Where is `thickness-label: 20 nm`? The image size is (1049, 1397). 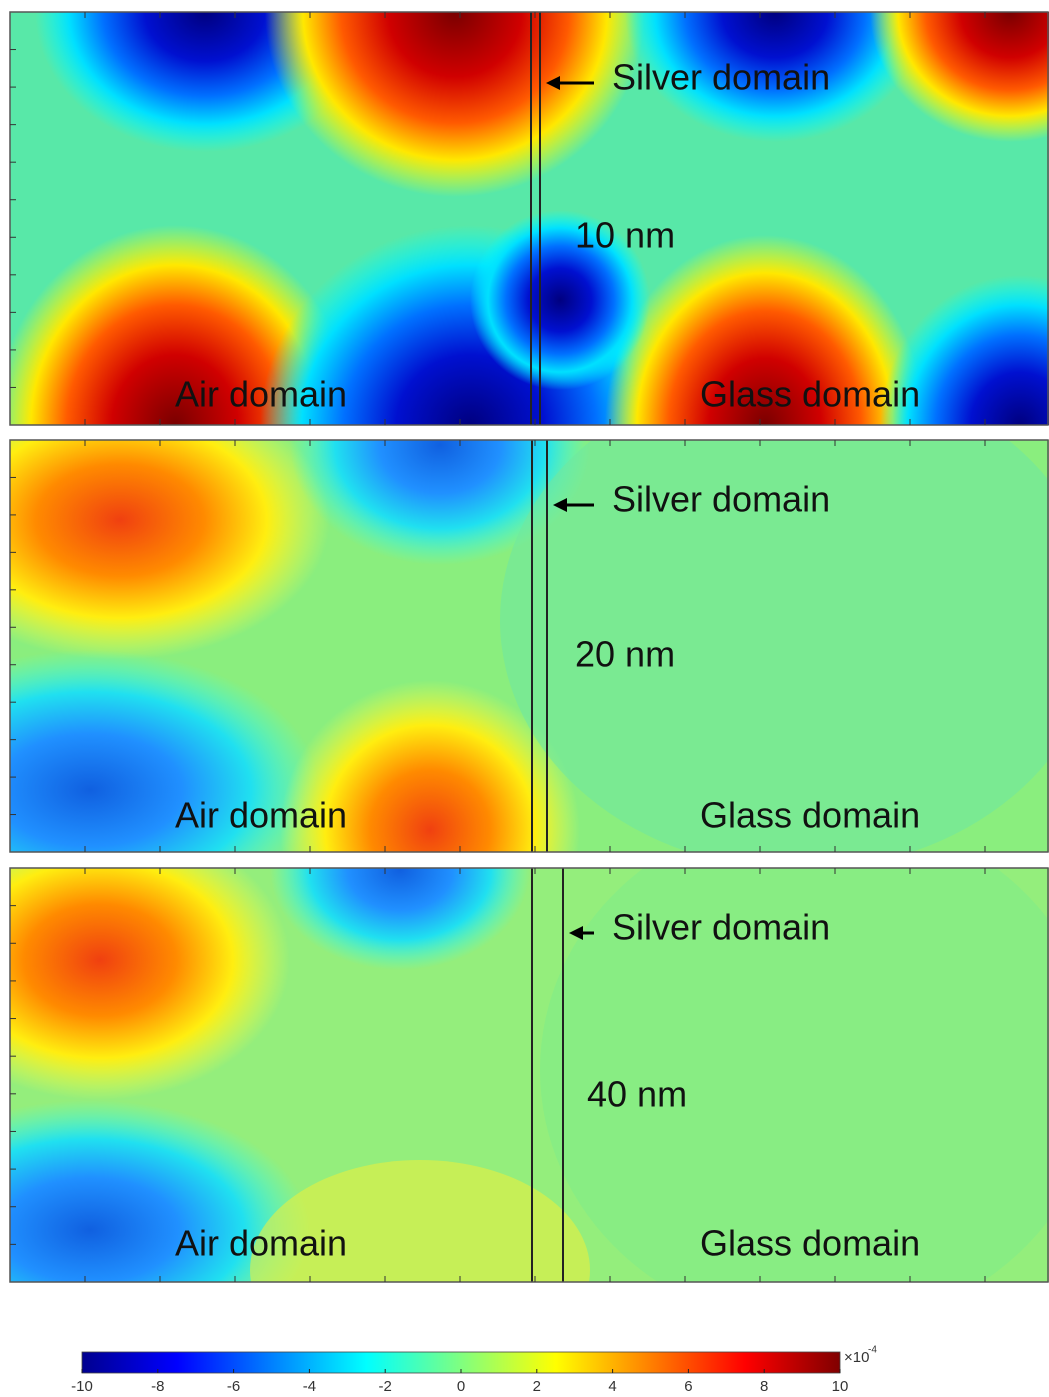 thickness-label: 20 nm is located at coordinates (625, 654).